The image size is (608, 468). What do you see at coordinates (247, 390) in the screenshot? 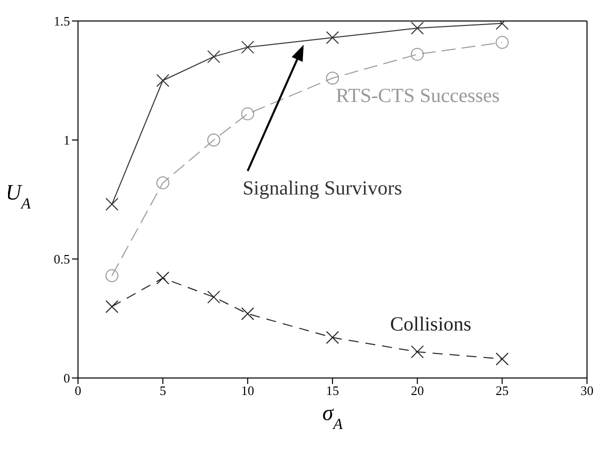
I see `x-tick-label: 10` at bounding box center [247, 390].